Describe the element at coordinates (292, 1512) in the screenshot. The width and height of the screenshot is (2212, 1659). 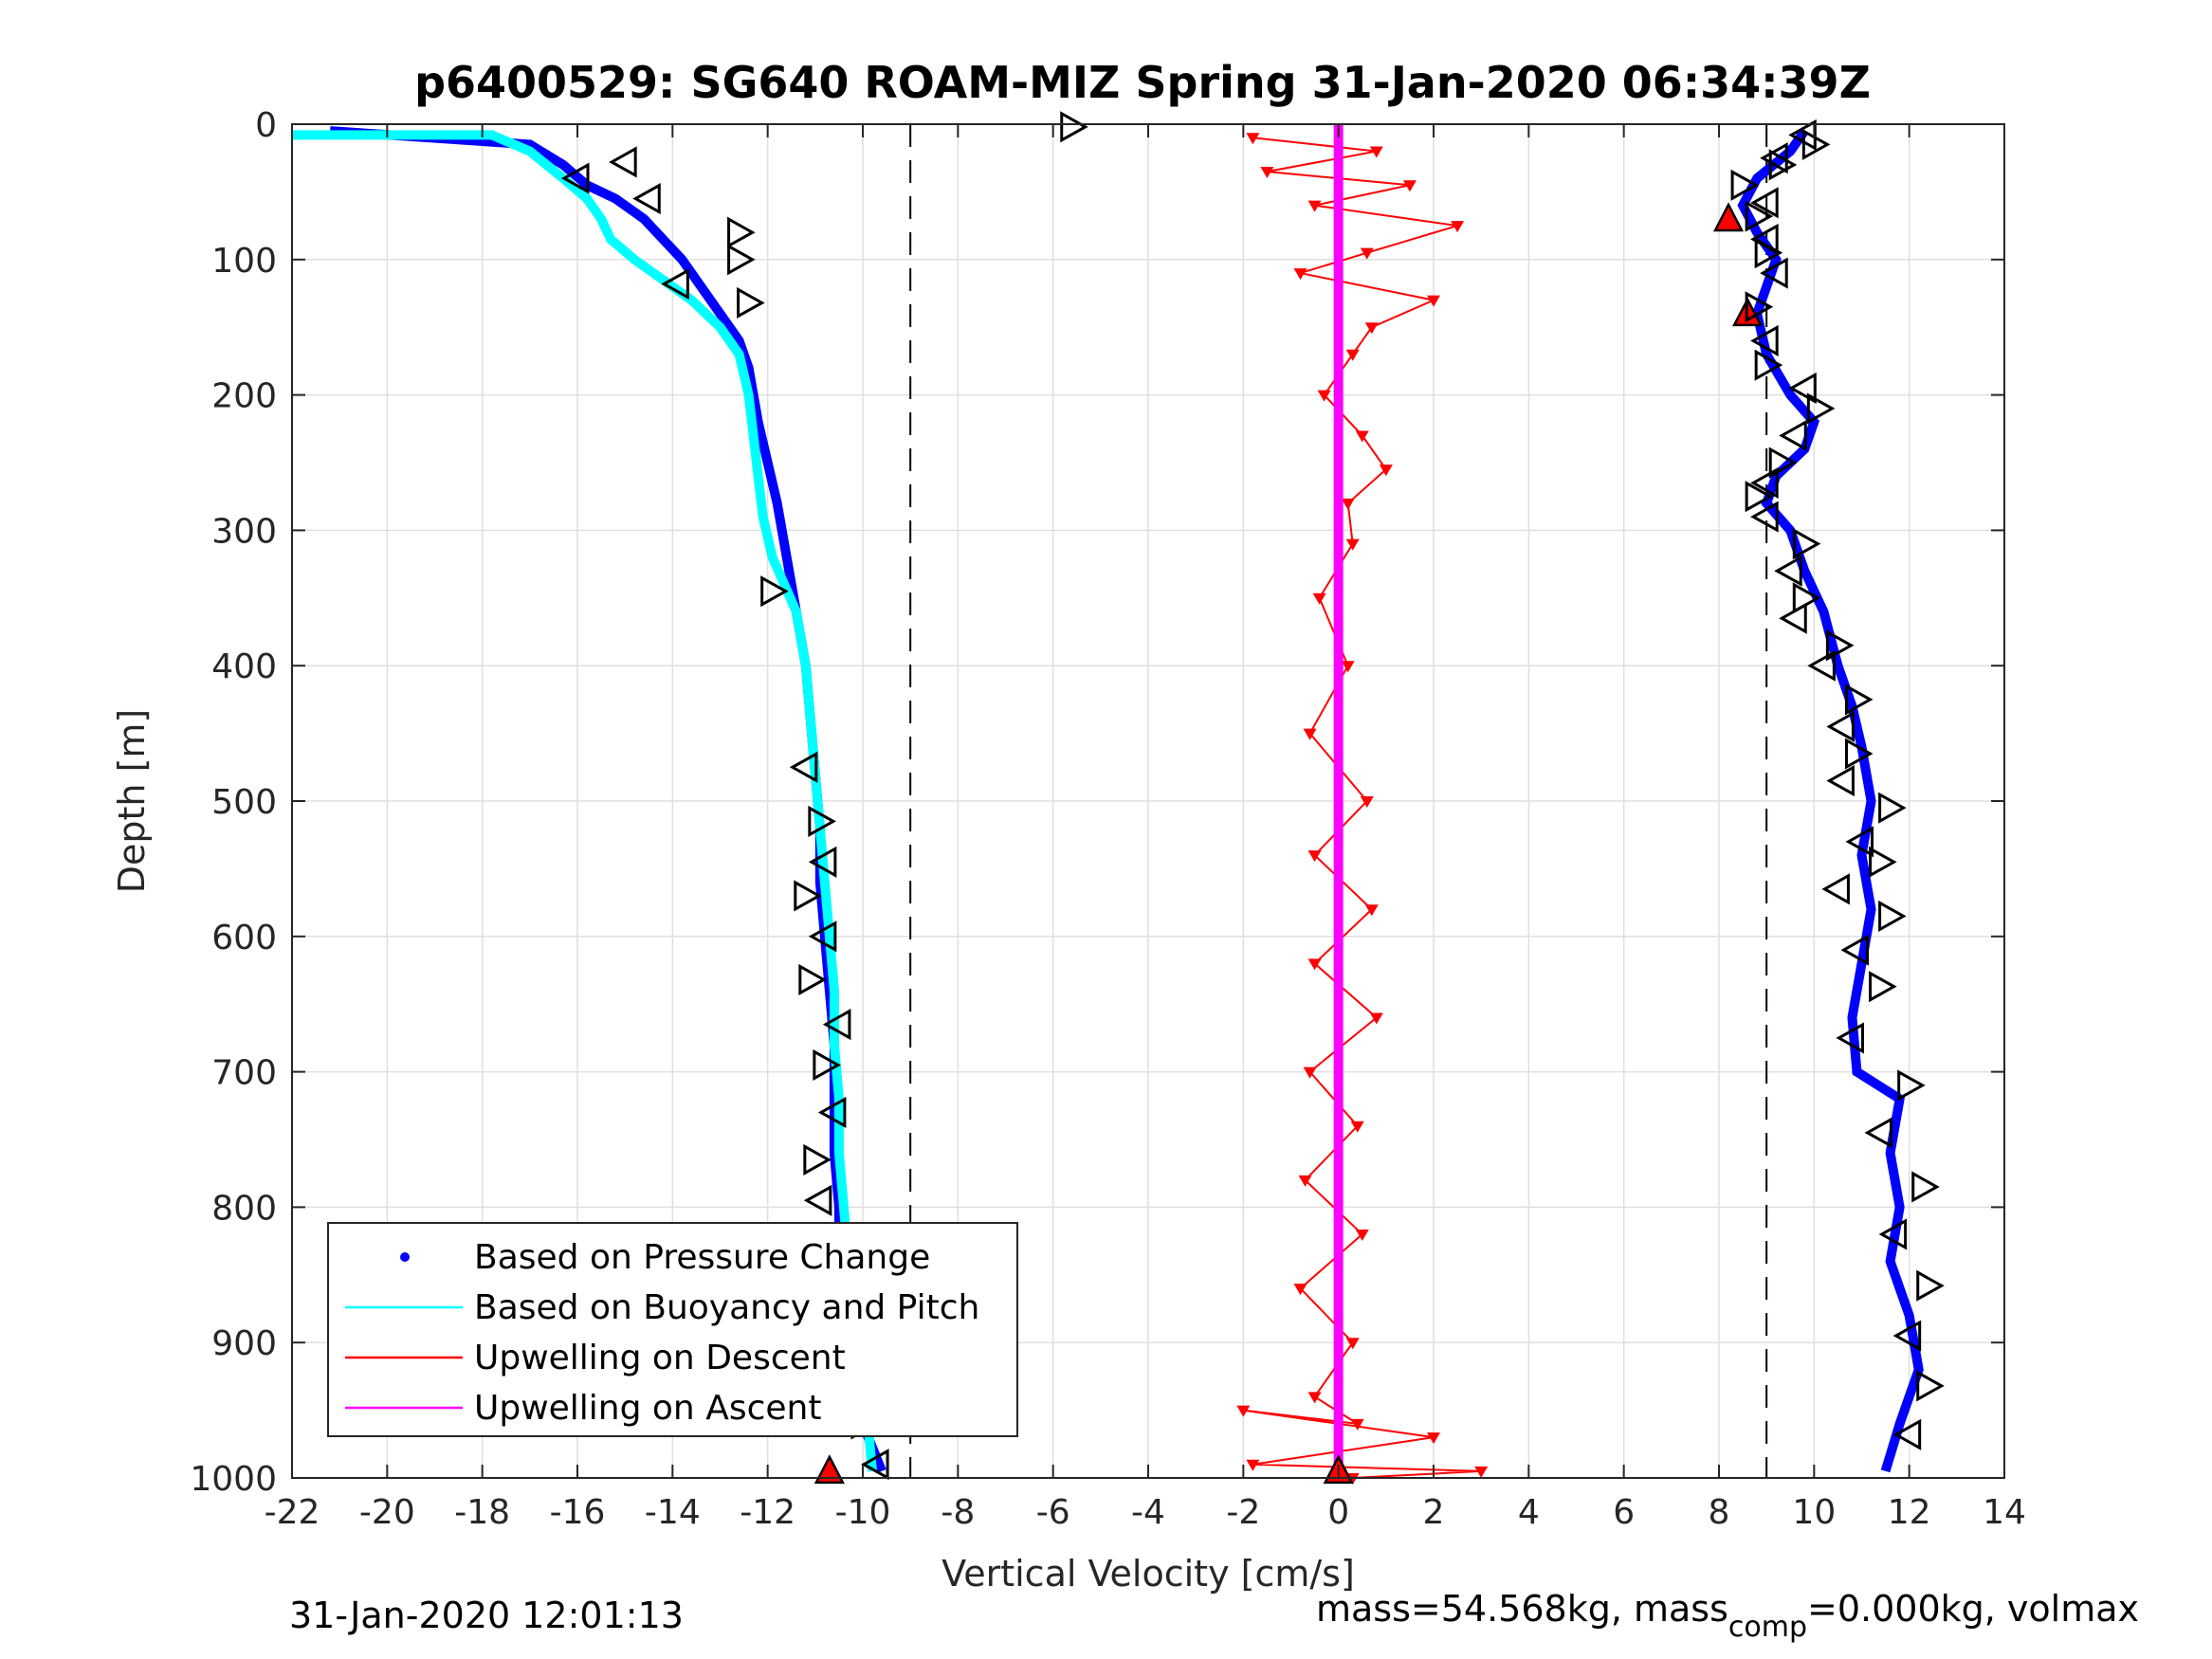
I see `x-tick-label: -22` at that location.